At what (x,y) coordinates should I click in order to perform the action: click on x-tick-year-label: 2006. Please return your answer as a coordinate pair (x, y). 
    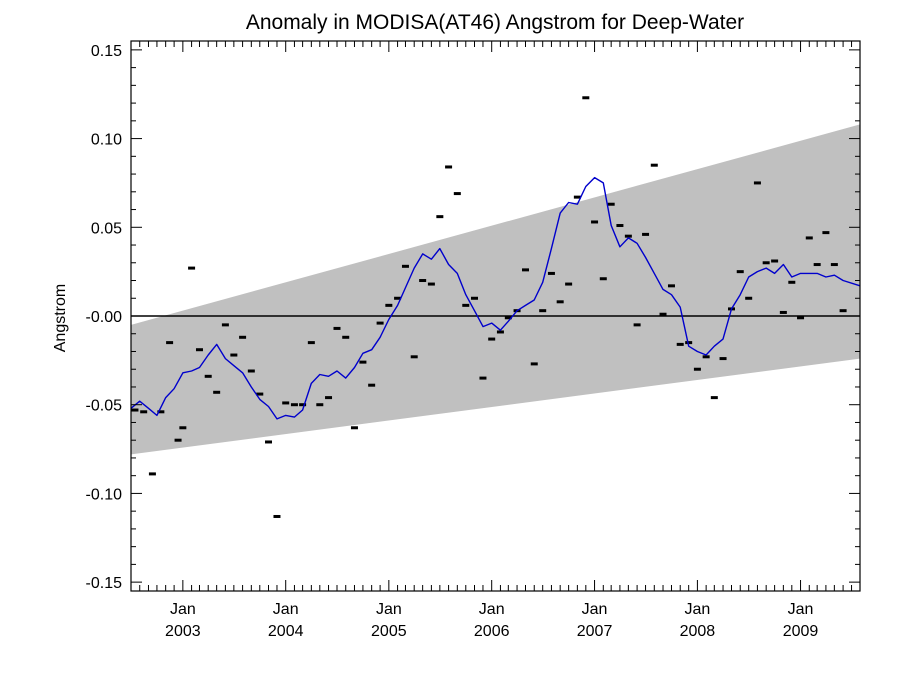
    Looking at the image, I should click on (492, 631).